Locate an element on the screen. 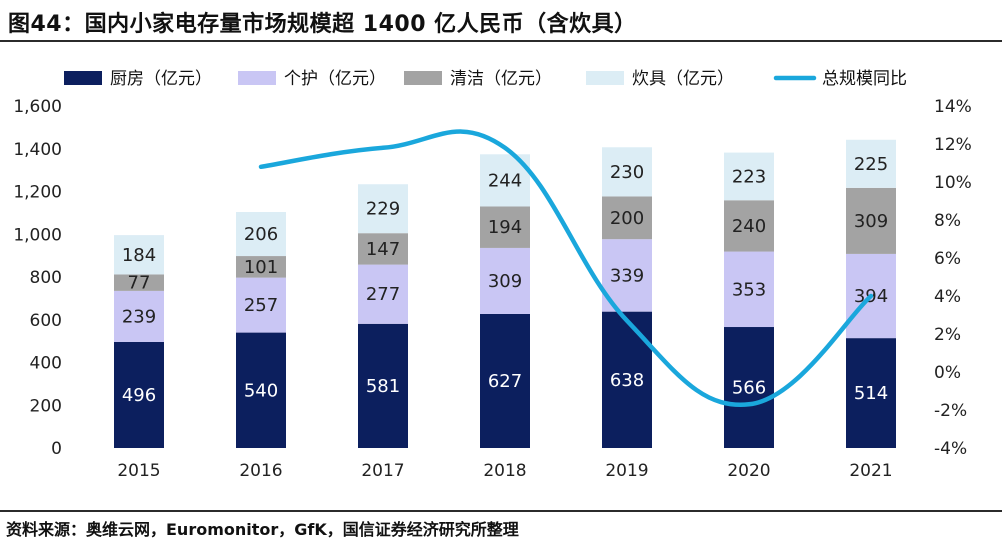 This screenshot has height=545, width=1002. legend-label: 个护（亿元） is located at coordinates (335, 79).